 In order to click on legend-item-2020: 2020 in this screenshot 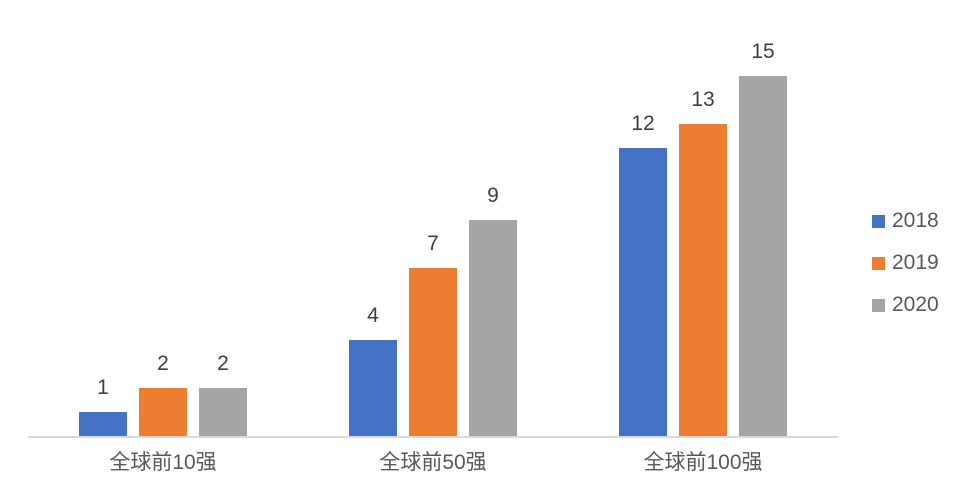, I will do `click(905, 305)`.